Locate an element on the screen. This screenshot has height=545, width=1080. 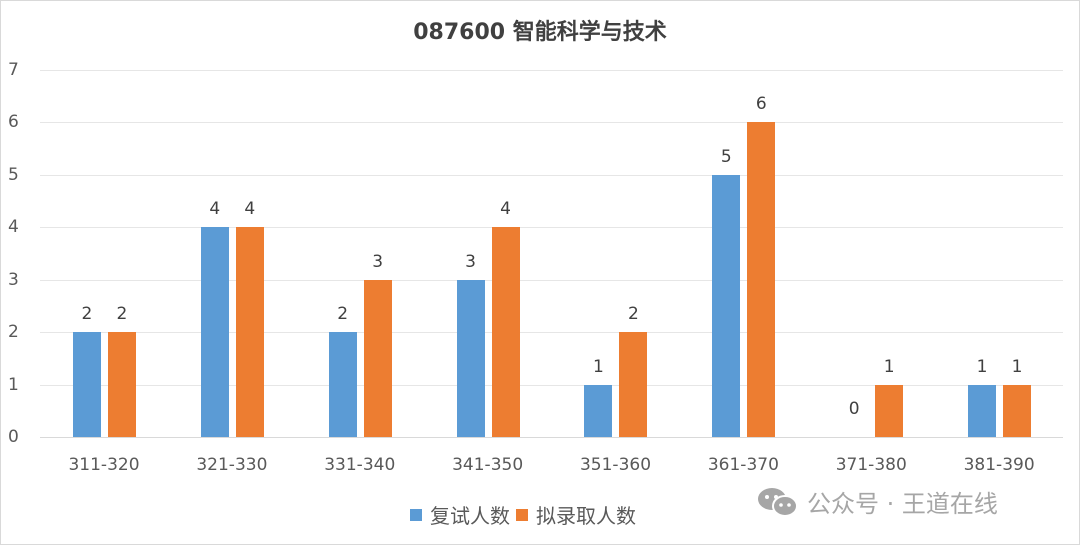
legend-item-series-1: 拟录取人数 is located at coordinates (576, 514).